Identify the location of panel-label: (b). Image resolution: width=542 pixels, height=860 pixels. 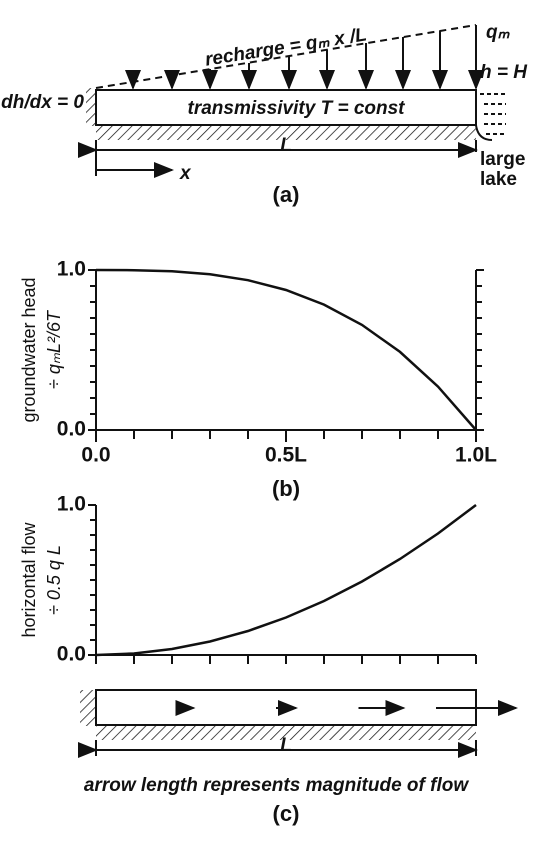
(286, 488).